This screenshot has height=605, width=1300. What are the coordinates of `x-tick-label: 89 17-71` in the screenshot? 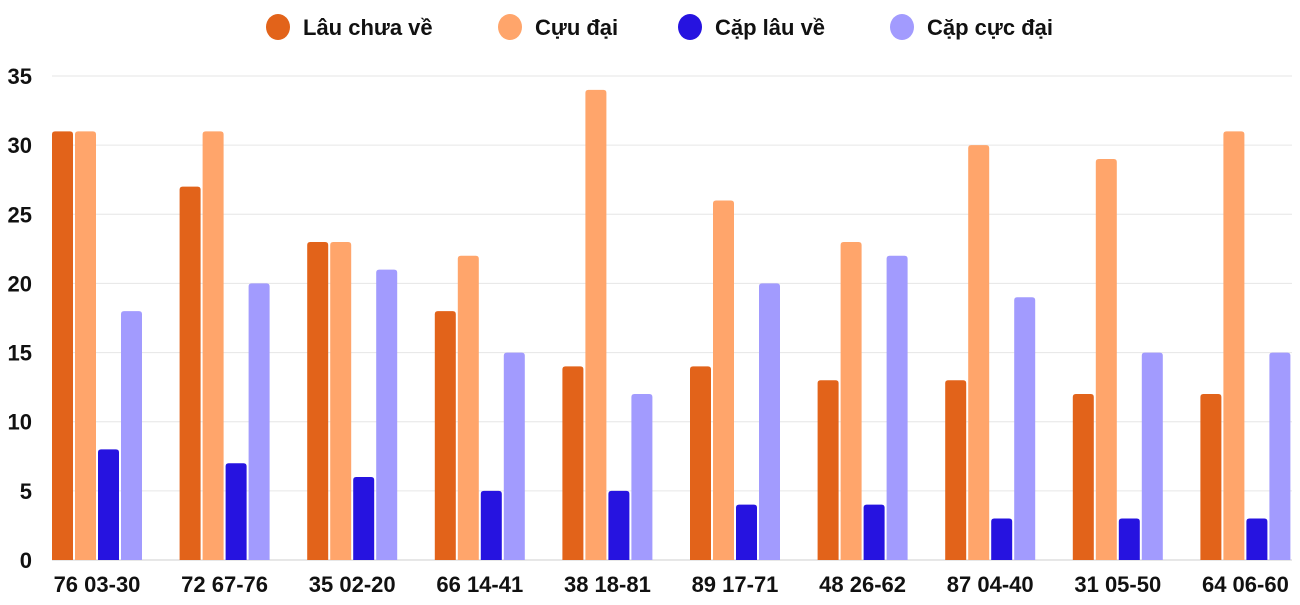 It's located at (735, 584).